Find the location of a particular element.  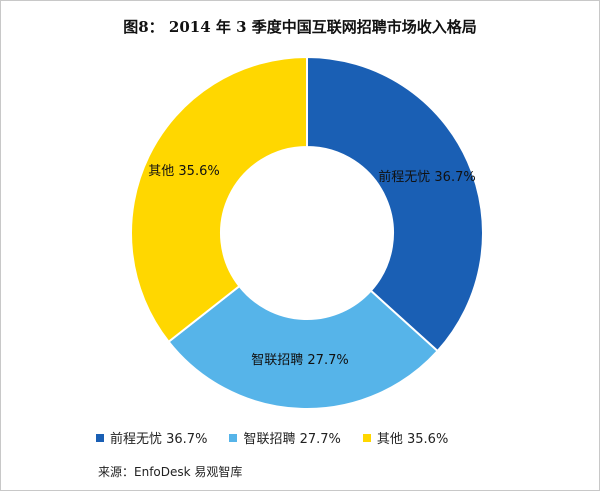

chart-title: 图8： 2014 年 3 季度中国互联网招聘市场收入格局 is located at coordinates (300, 27).